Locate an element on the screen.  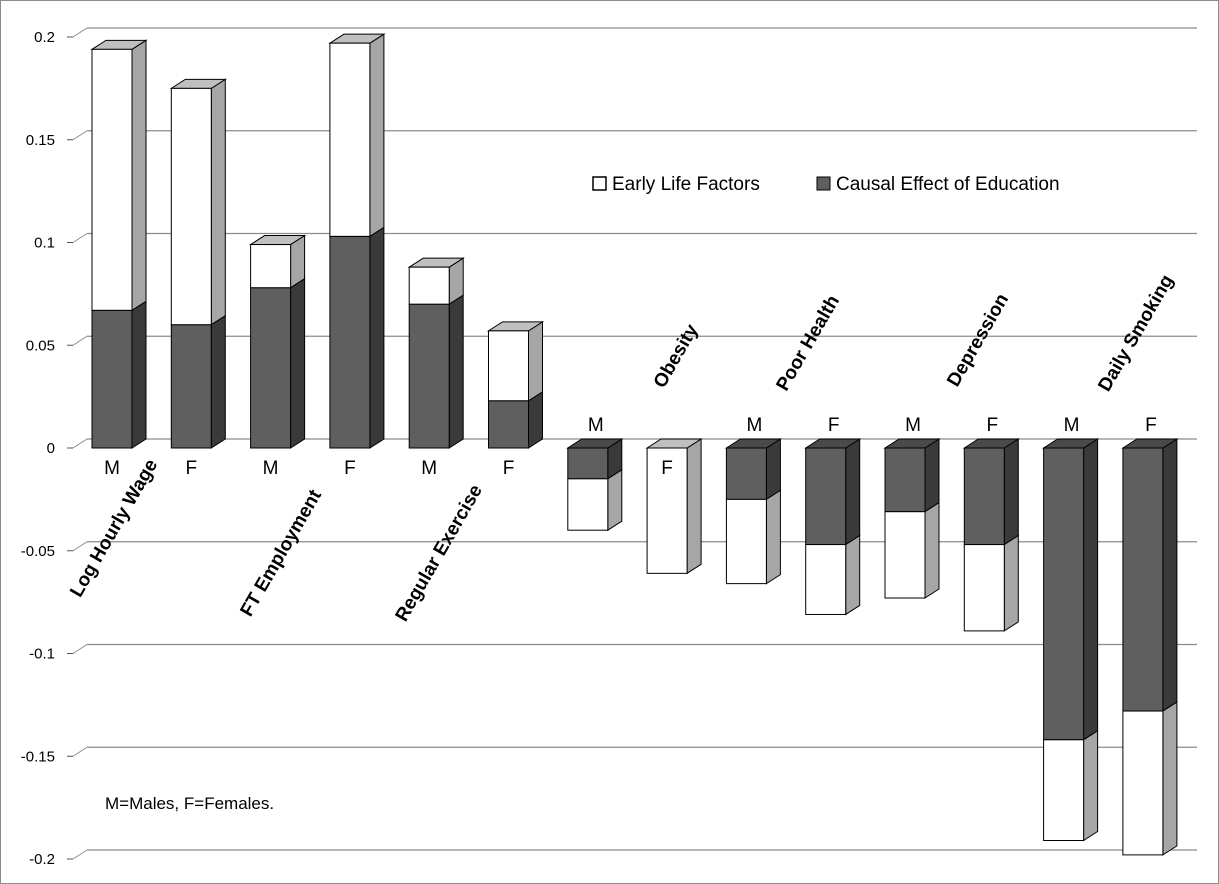
y-tick-label: -0.1 is located at coordinates (42, 654).